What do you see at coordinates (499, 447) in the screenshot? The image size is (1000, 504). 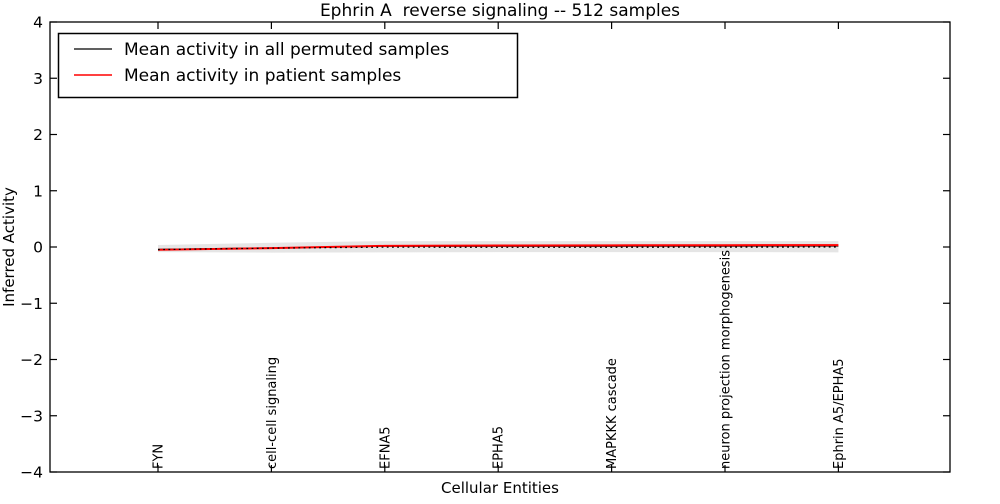 I see `x-tick-label: EPHA5` at bounding box center [499, 447].